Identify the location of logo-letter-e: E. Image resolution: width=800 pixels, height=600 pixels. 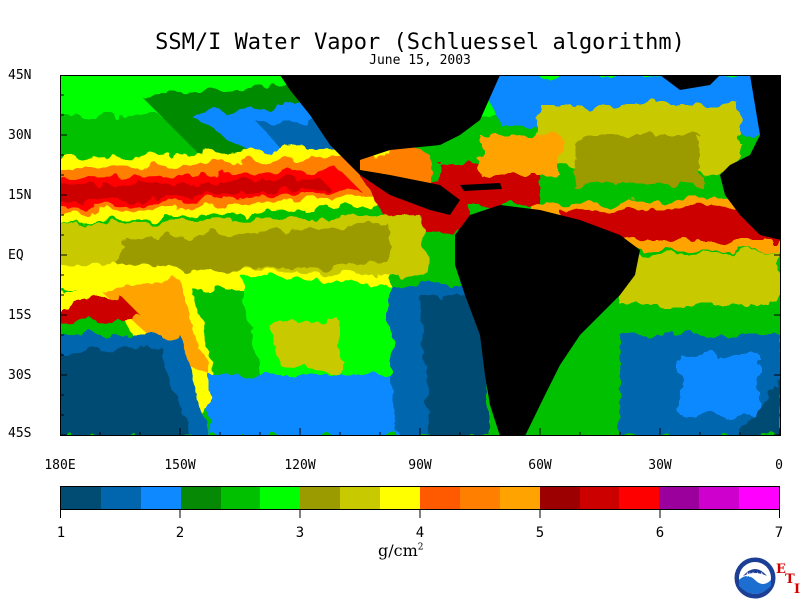
(781, 569).